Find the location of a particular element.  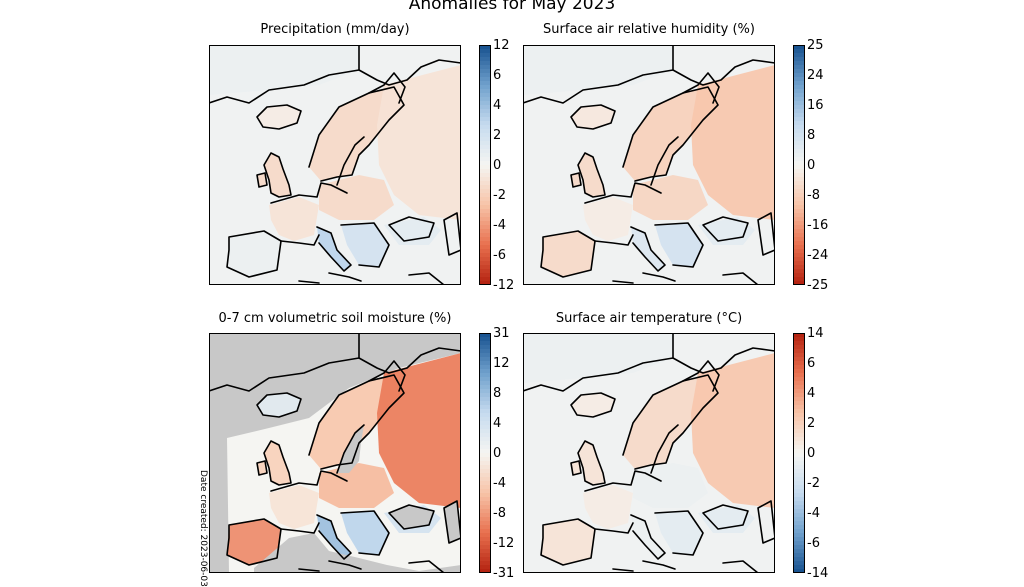

colorbar-tick-label: 4 is located at coordinates (497, 105).